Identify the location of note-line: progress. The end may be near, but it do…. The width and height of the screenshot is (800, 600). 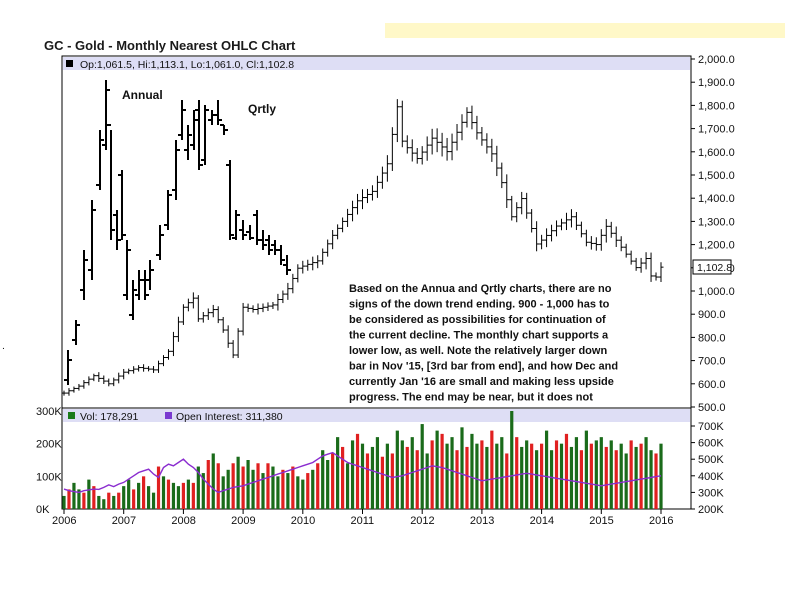
(471, 398).